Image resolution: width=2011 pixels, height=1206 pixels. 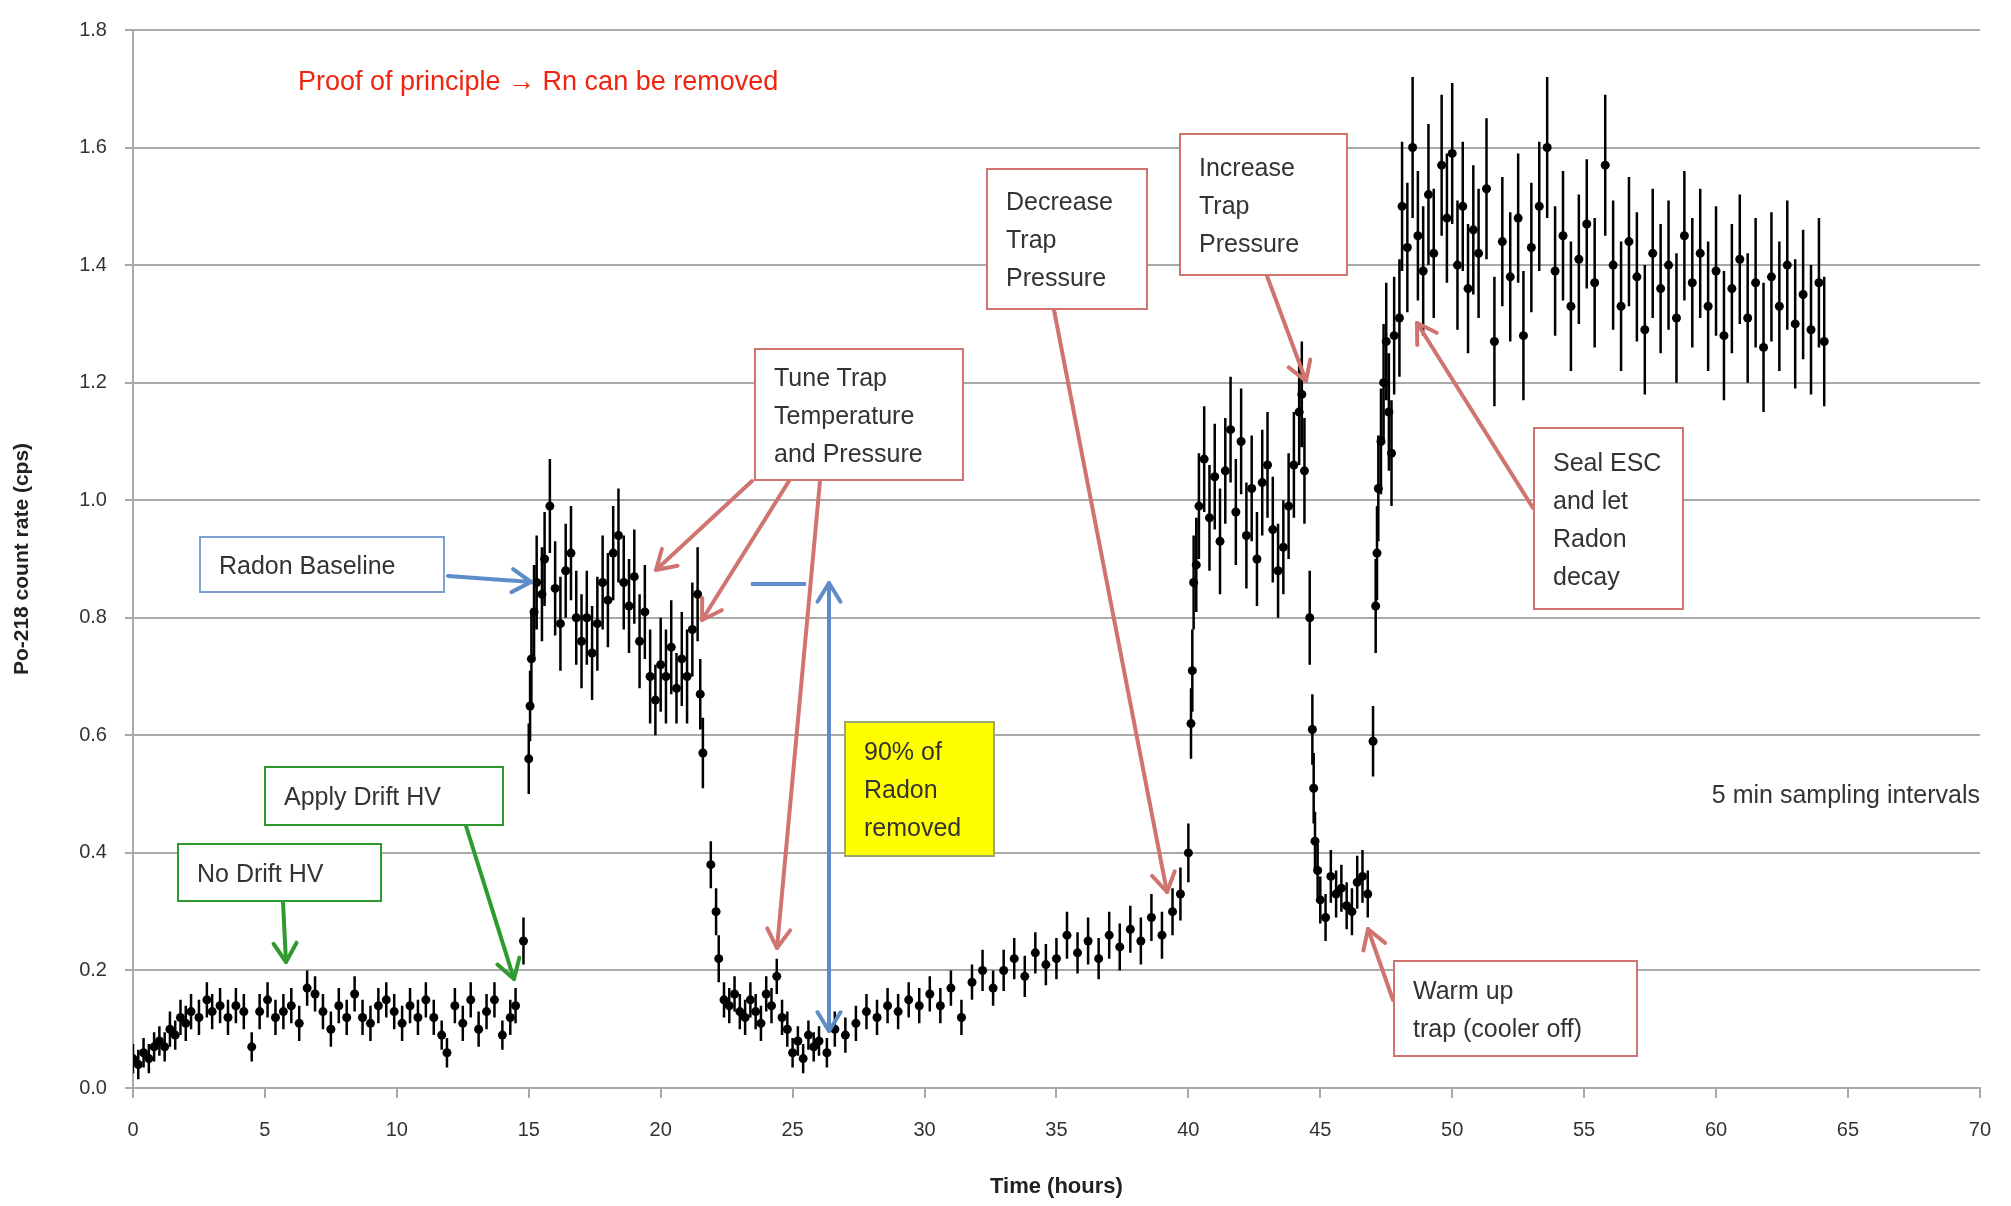 I want to click on annotation: Seal ESC and let Radon decay, so click(x=1607, y=519).